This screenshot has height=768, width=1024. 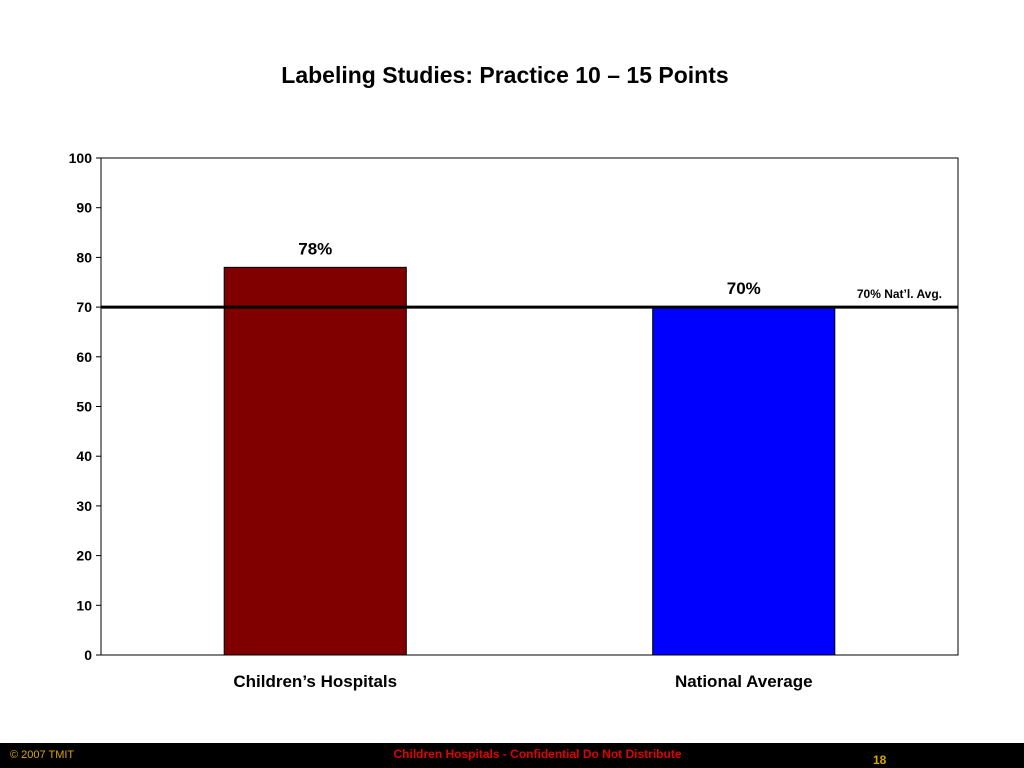 I want to click on footer-copyright: © 2007 TMIT, so click(x=42, y=755).